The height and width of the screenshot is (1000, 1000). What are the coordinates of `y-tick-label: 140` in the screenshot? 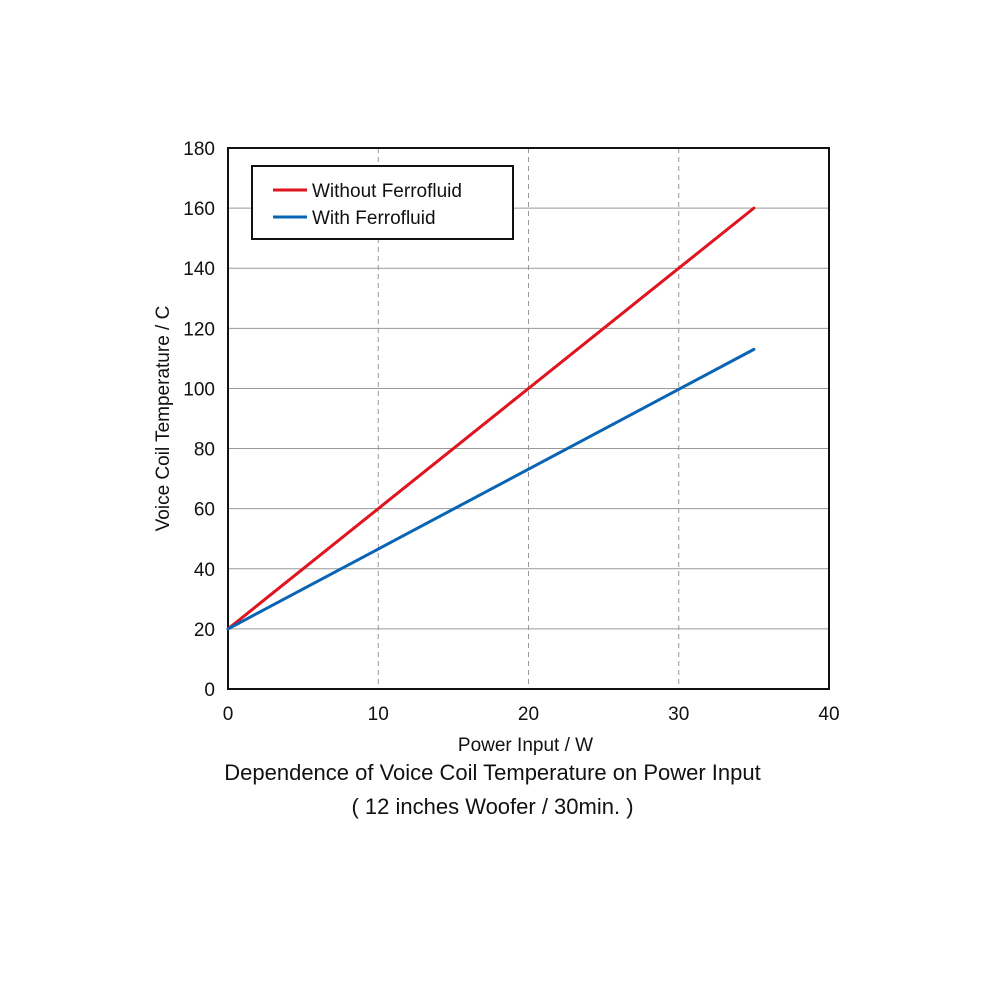 It's located at (199, 269).